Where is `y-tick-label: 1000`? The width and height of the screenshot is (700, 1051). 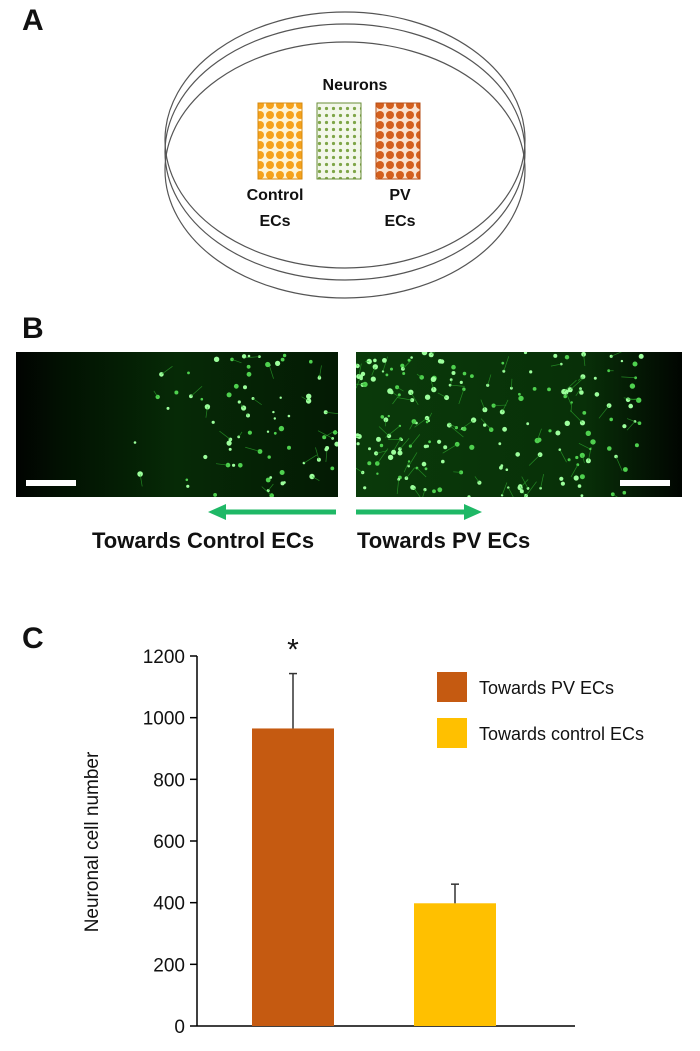
y-tick-label: 1000 is located at coordinates (164, 719).